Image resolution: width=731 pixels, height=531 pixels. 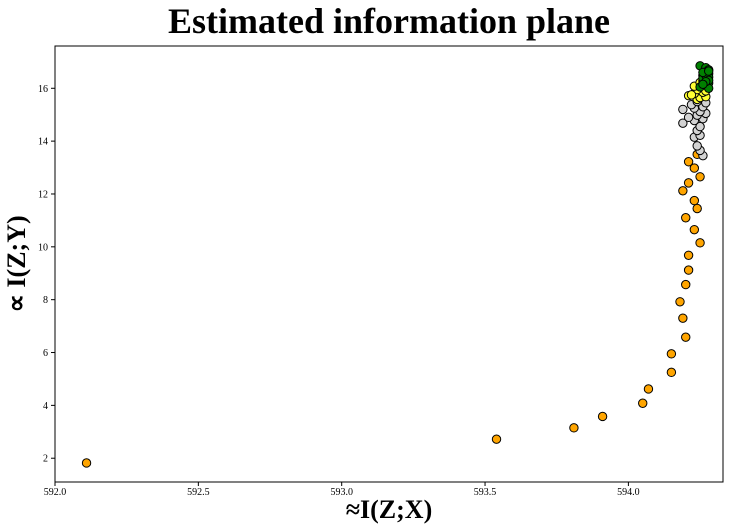 I want to click on x-tick-label: 593.0, so click(x=341, y=492).